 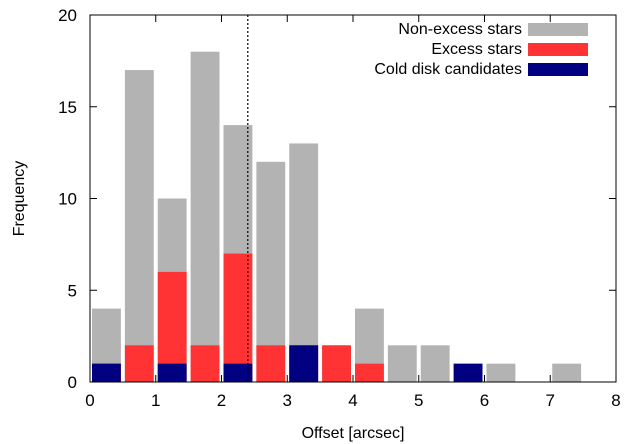 What do you see at coordinates (304, 363) in the screenshot?
I see `bar-series2-bin6` at bounding box center [304, 363].